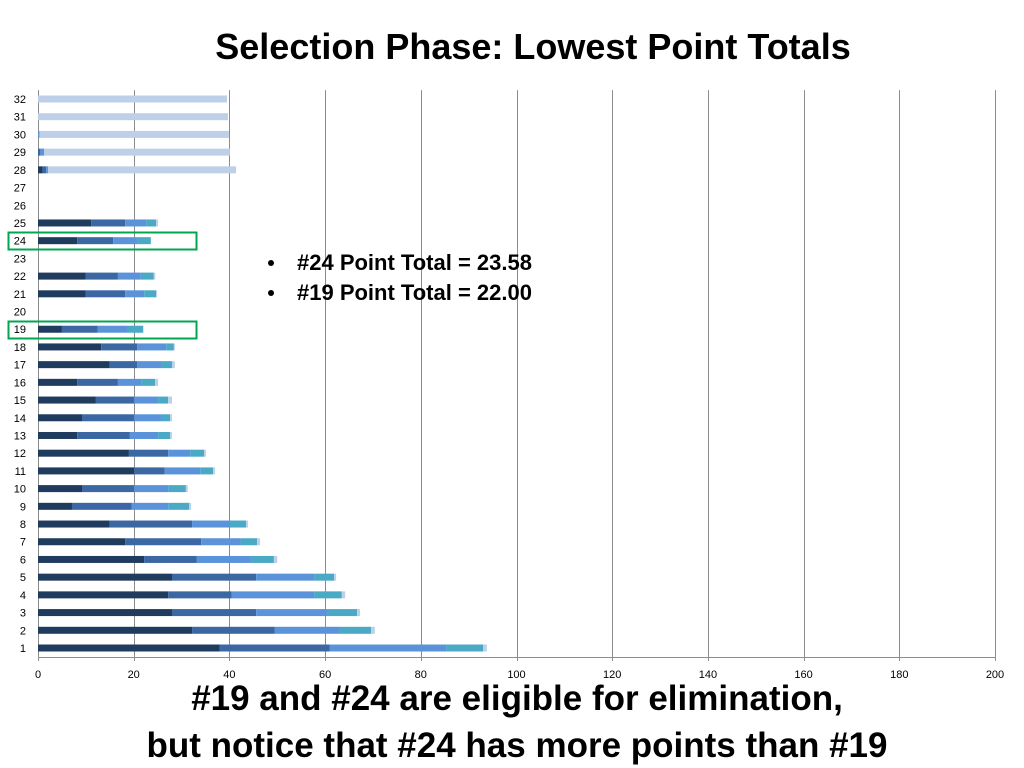  I want to click on y-tick-label-13: 13, so click(20, 436).